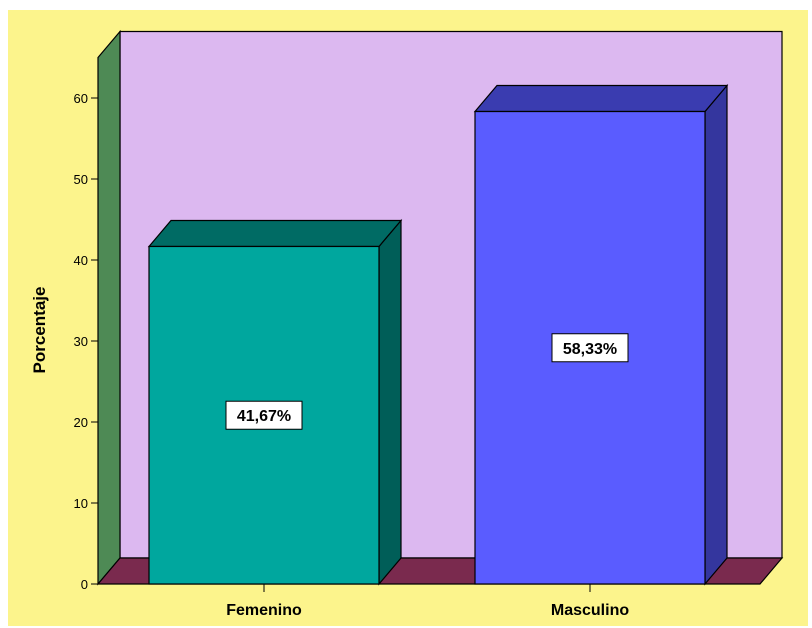 This screenshot has height=628, width=812. I want to click on side-wall, so click(109, 307).